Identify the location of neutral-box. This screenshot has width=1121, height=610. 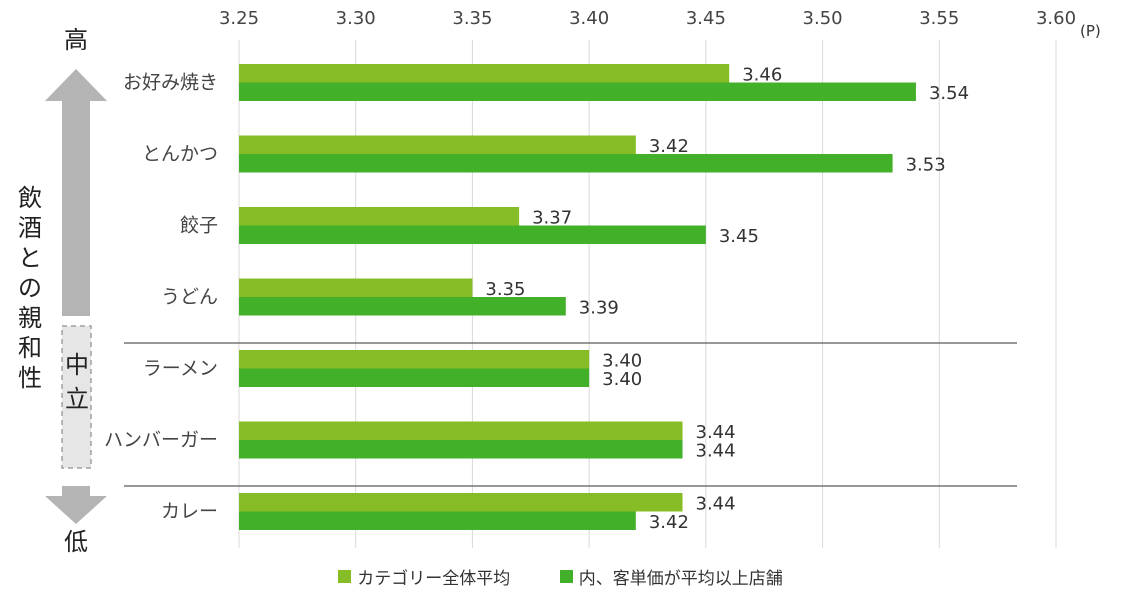
(76, 397).